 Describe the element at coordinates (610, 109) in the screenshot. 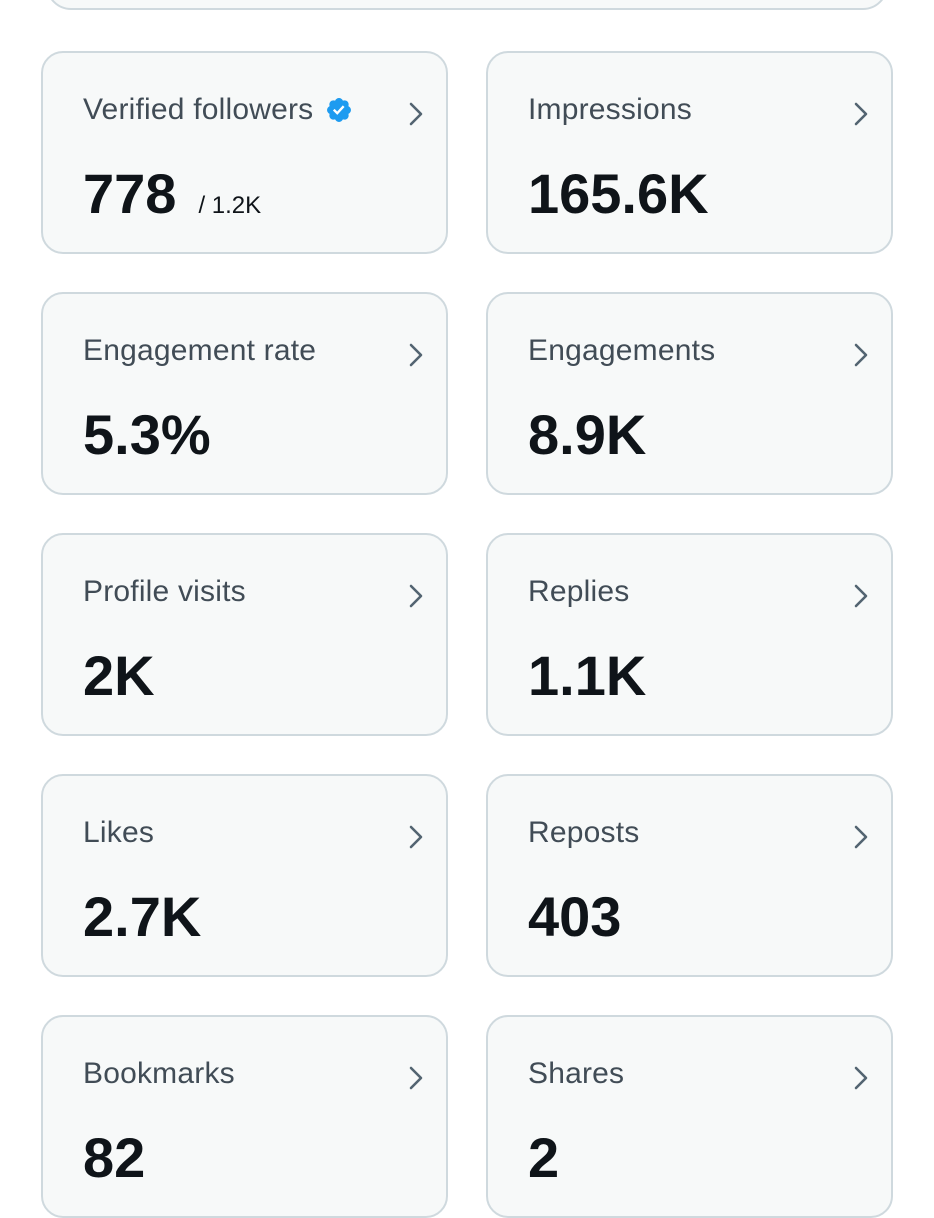

I see `metric-label: Impressions` at that location.